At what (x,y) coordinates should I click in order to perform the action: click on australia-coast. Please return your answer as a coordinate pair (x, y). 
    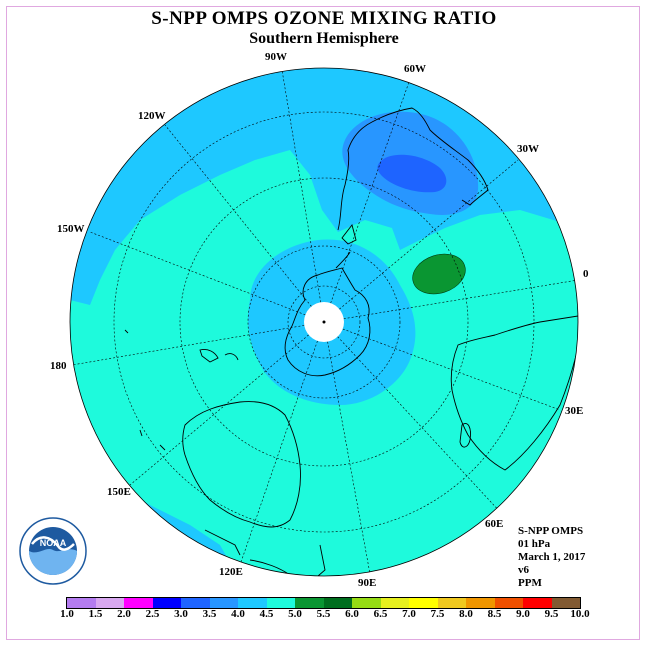
    Looking at the image, I should click on (241, 464).